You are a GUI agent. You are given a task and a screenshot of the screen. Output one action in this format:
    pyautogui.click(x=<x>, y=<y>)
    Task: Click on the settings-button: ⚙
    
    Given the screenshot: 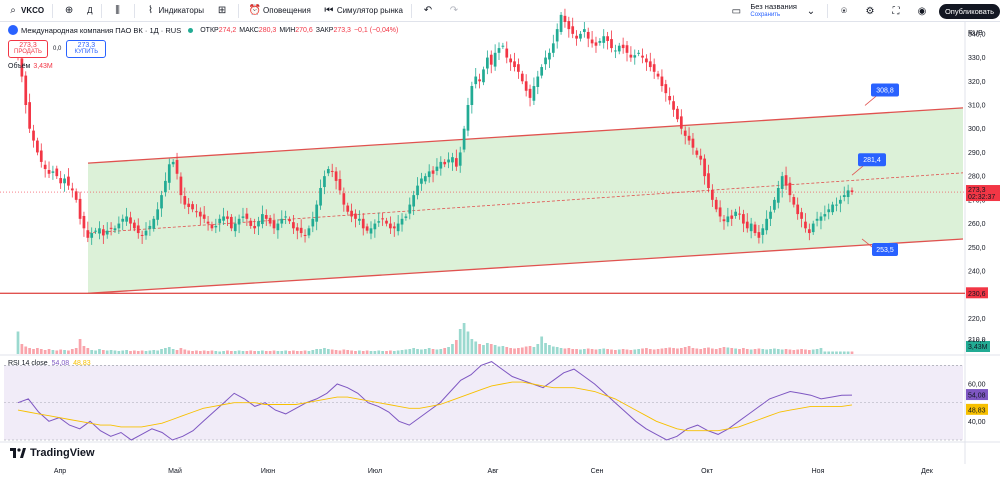 What is the action you would take?
    pyautogui.click(x=870, y=11)
    